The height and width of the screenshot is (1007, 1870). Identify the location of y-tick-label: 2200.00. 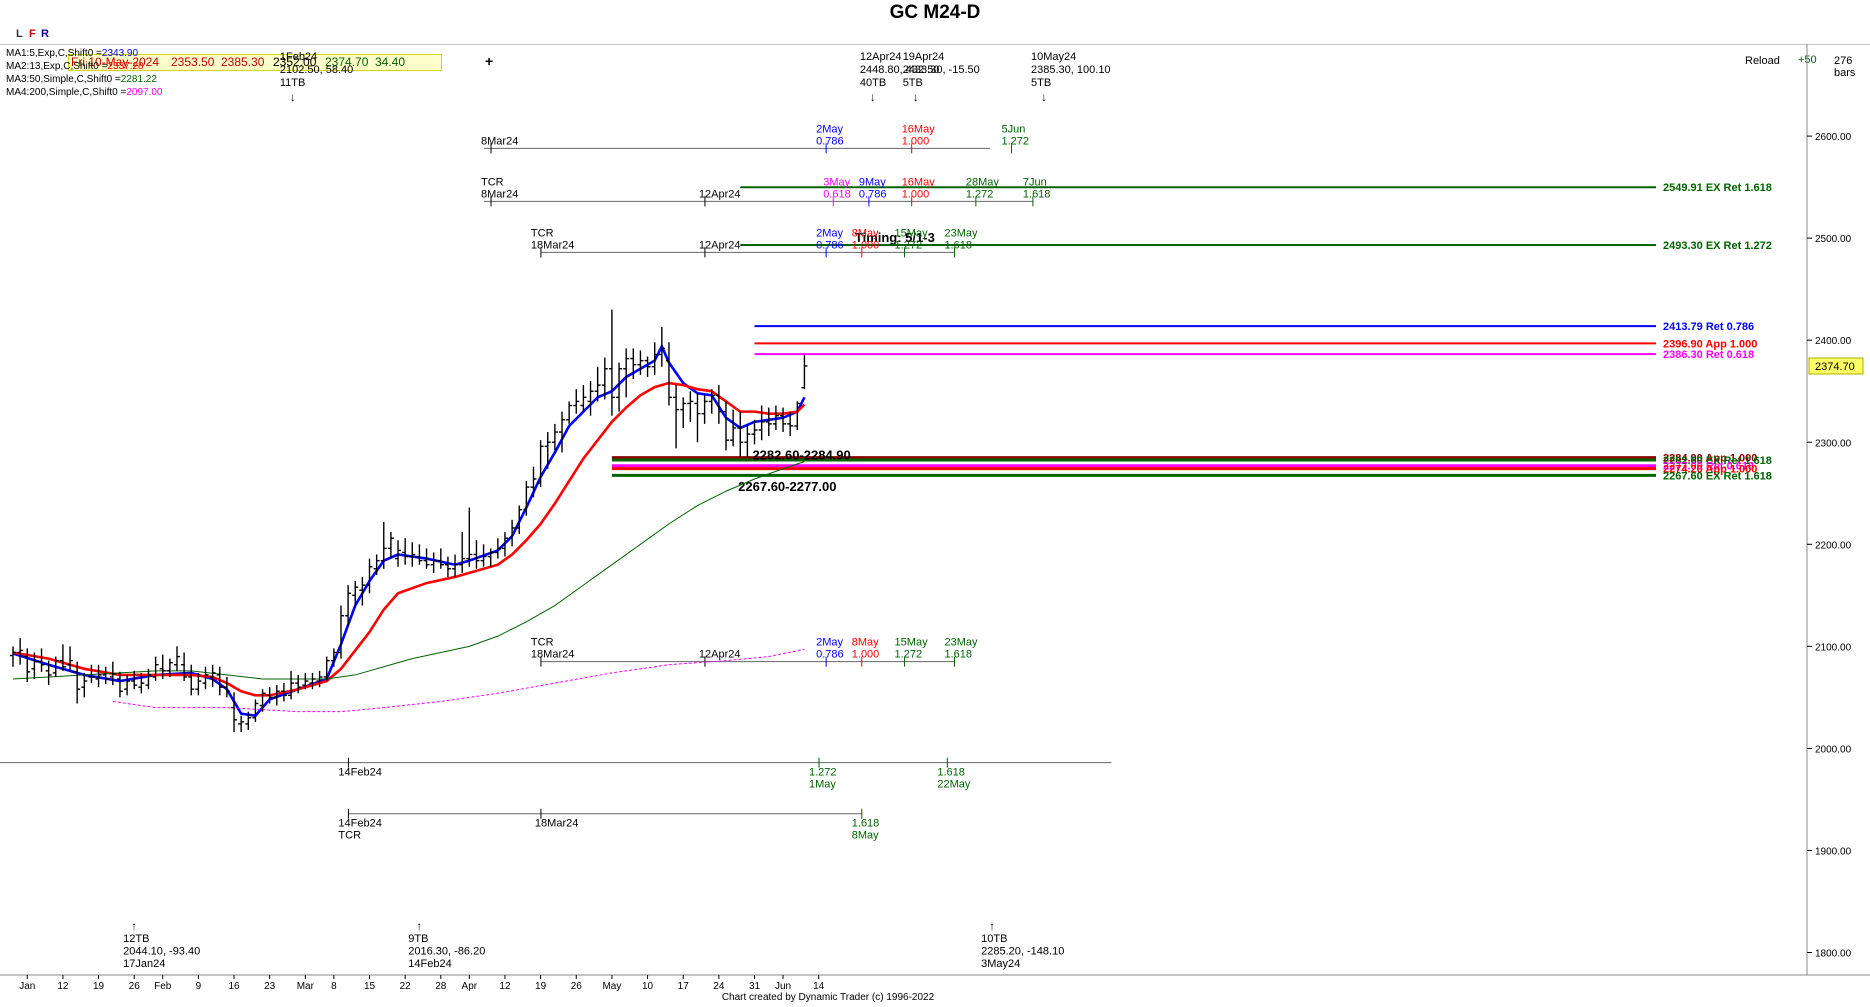
(1833, 545).